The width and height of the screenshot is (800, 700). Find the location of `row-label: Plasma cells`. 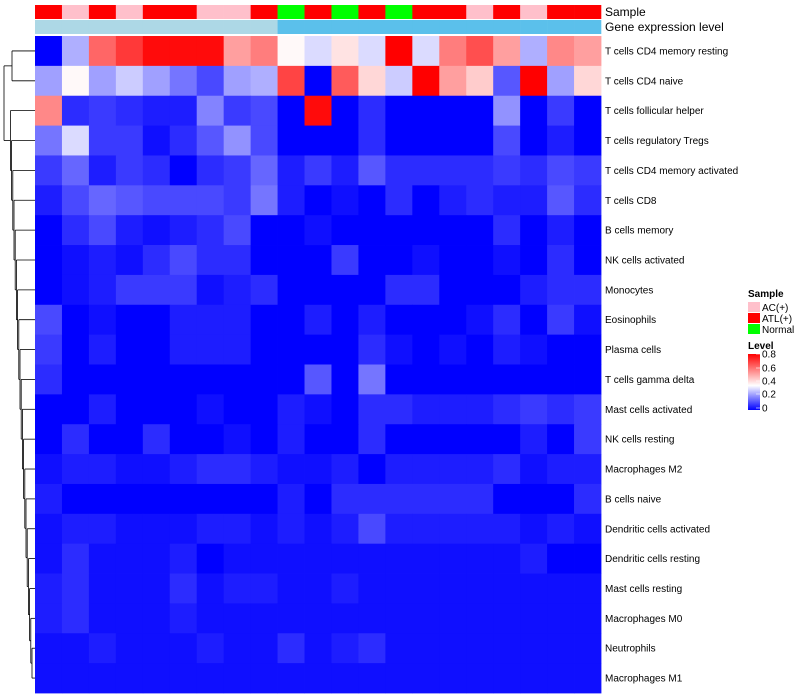

row-label: Plasma cells is located at coordinates (633, 350).